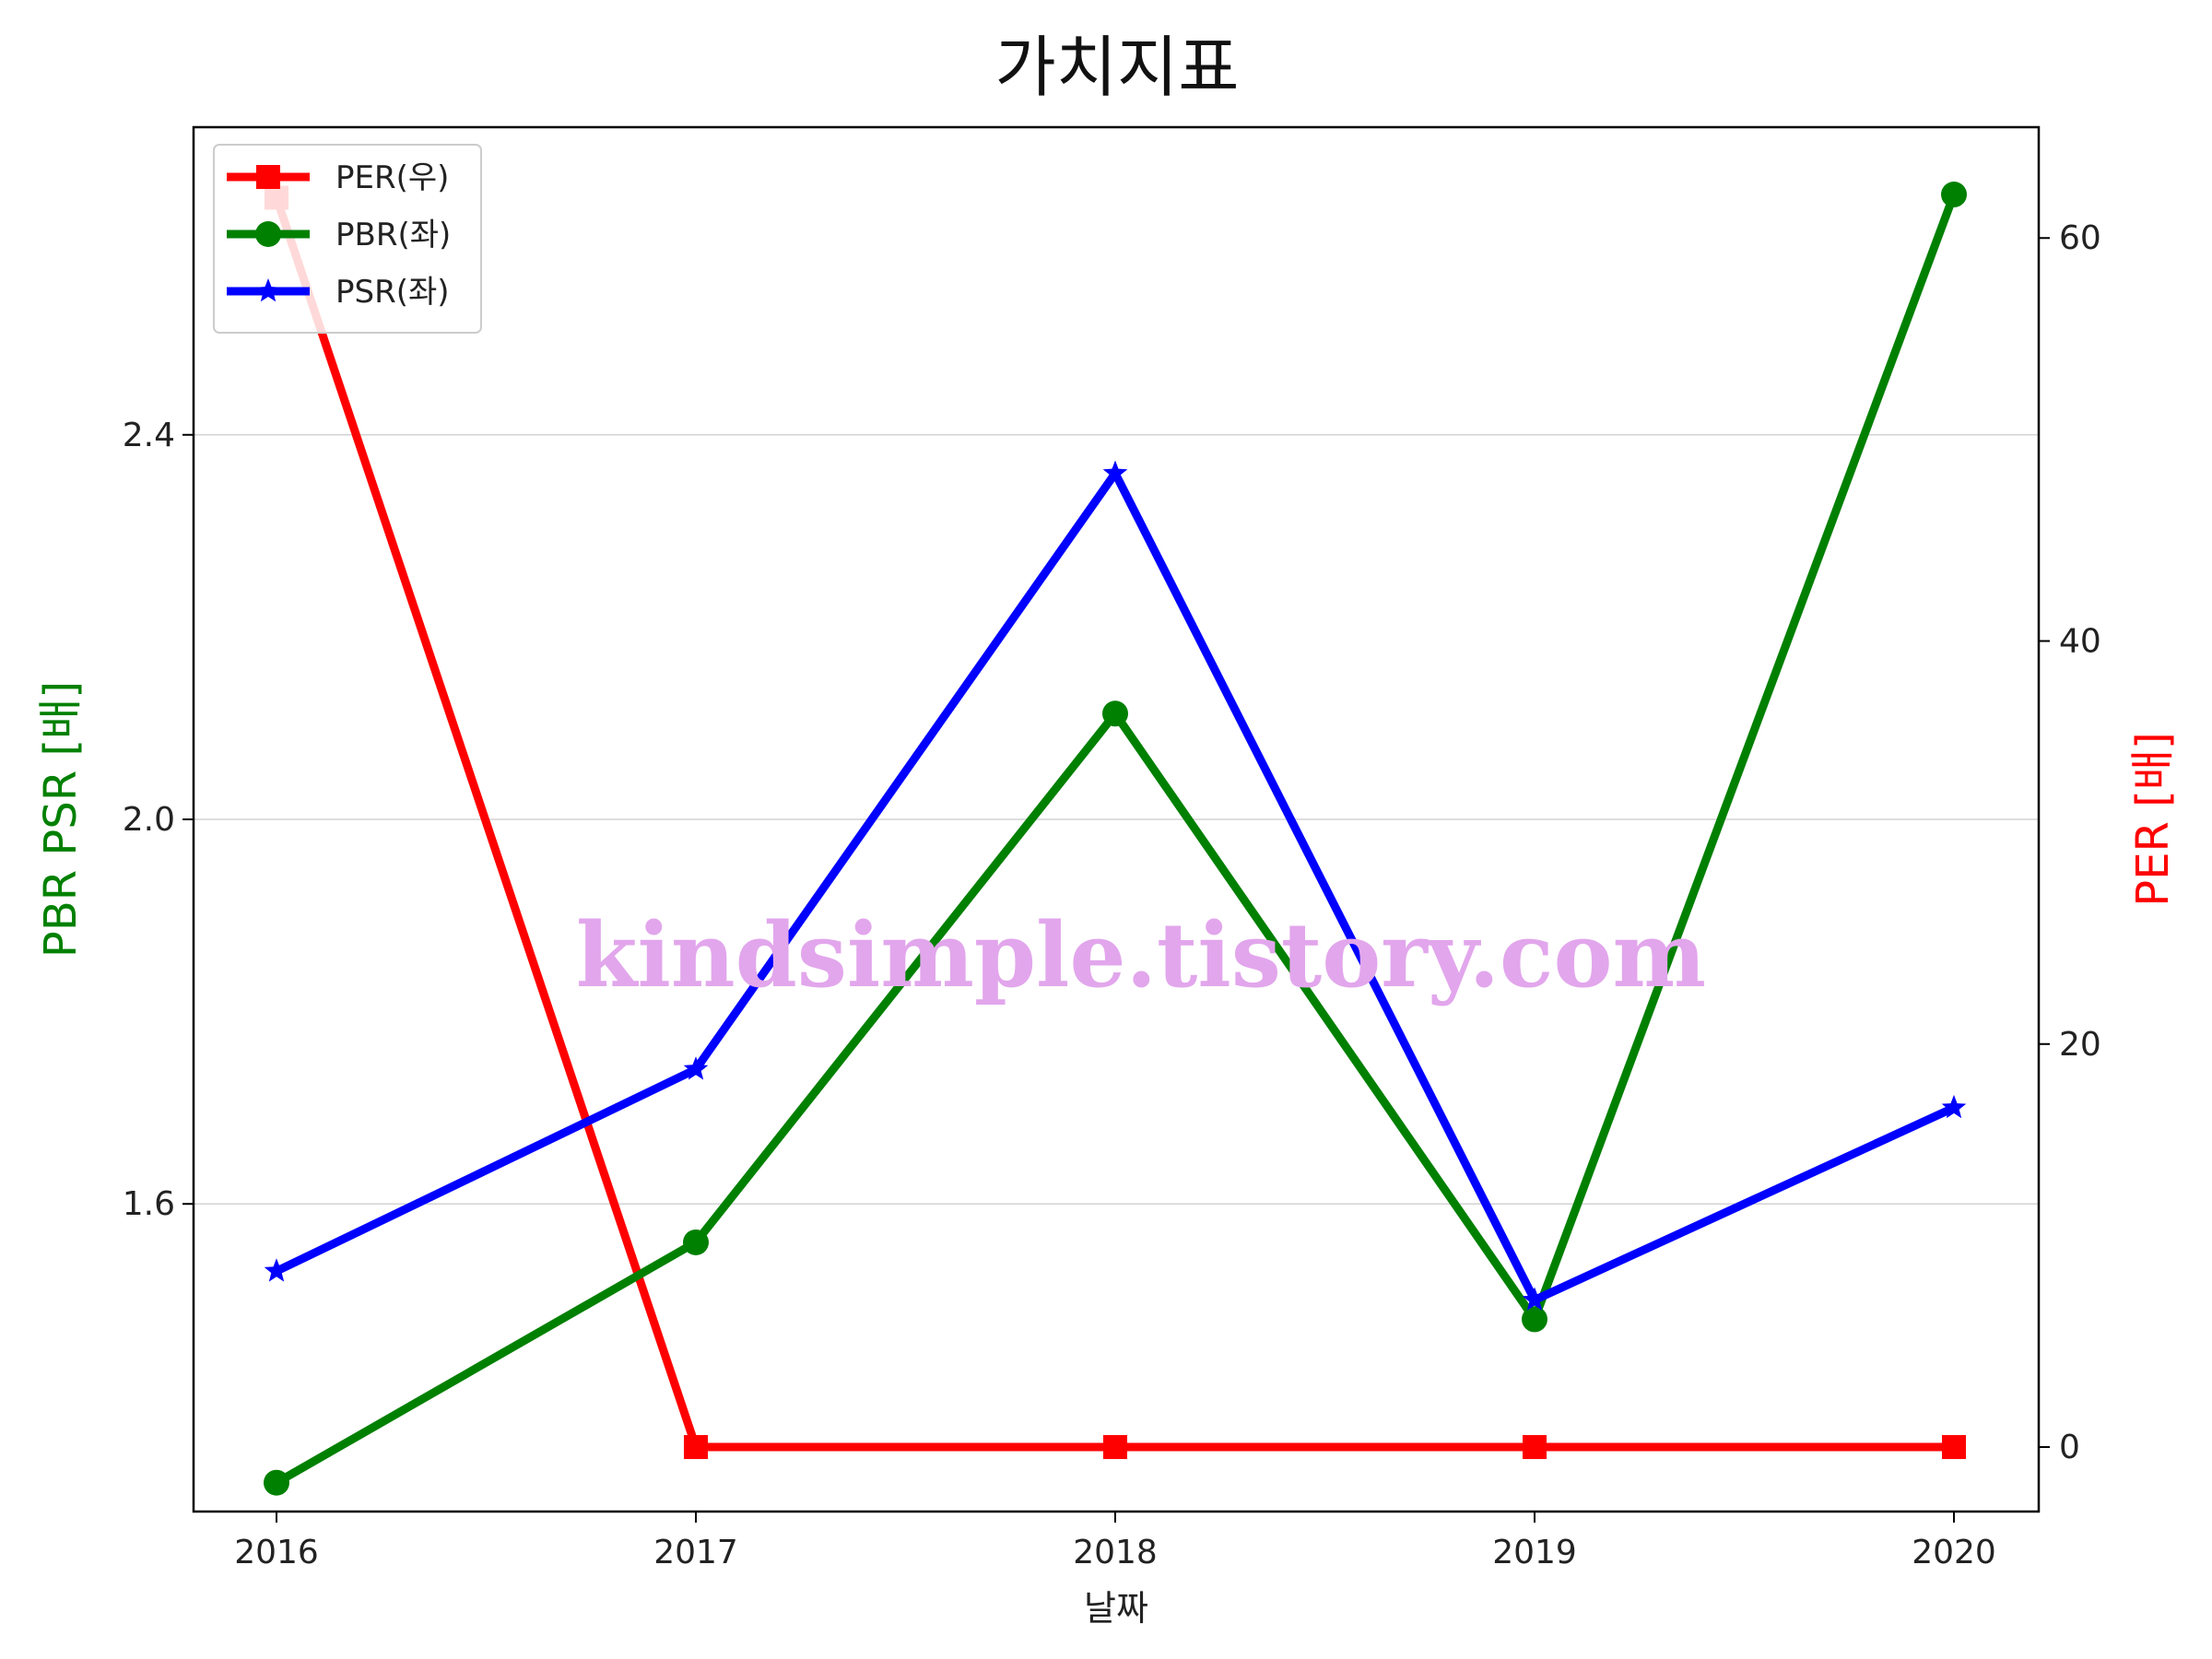  I want to click on y-right-tick-label: 20, so click(2080, 1045).